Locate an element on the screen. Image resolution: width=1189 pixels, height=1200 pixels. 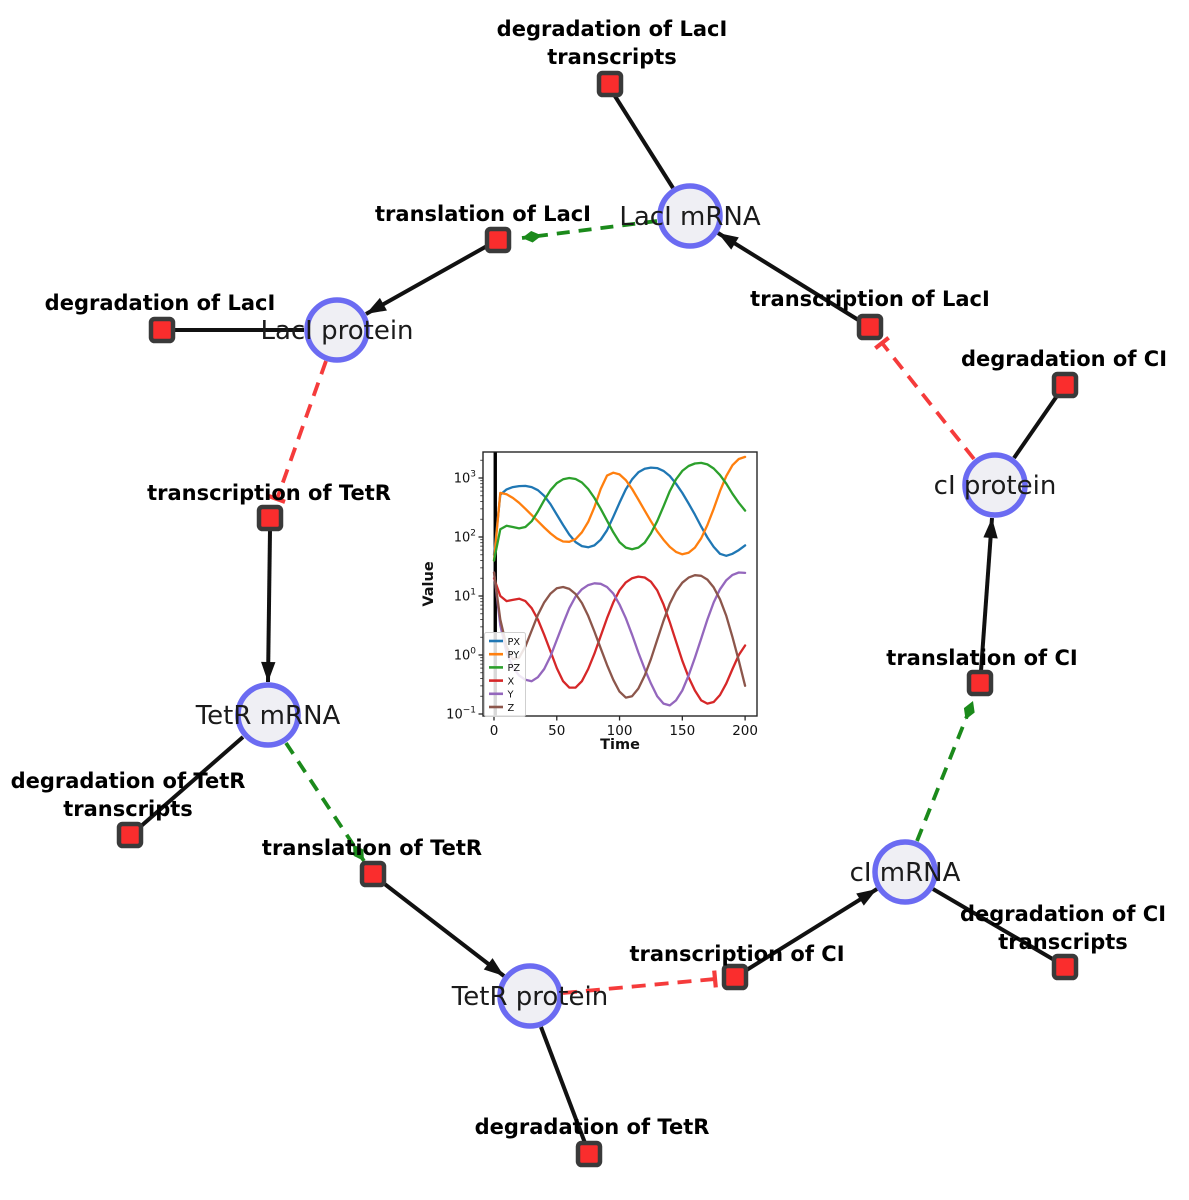
edge-ci-protein--transcription-laci is located at coordinates (925, 398).